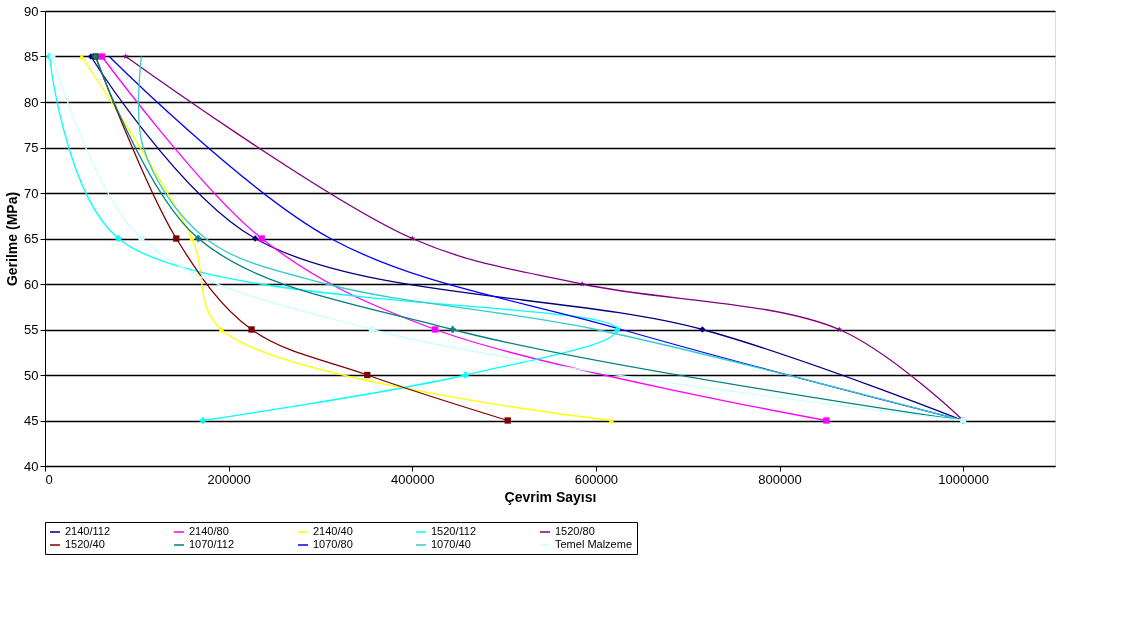  What do you see at coordinates (31, 284) in the screenshot?
I see `y-tick-label: 60` at bounding box center [31, 284].